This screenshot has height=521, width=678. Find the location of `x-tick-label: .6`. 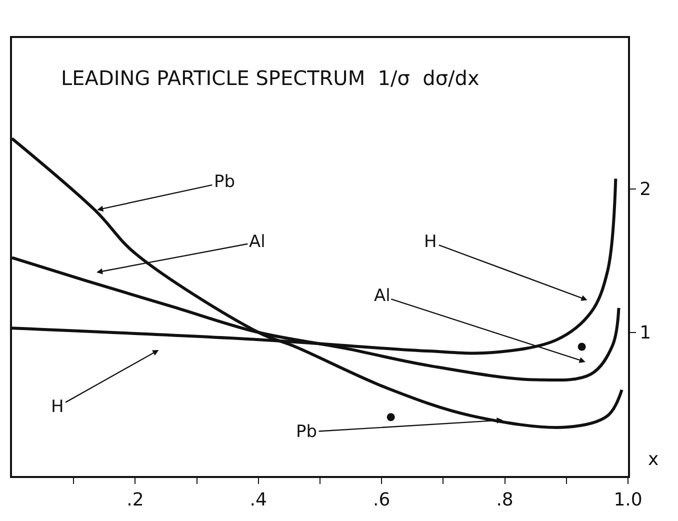

x-tick-label: .6 is located at coordinates (381, 500).